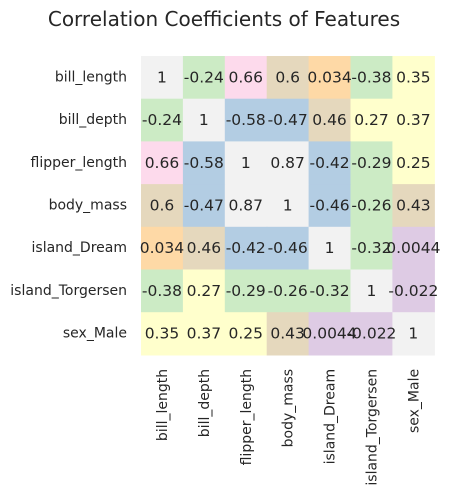 The height and width of the screenshot is (492, 450). I want to click on cell-value-label: 0.25, so click(245, 334).